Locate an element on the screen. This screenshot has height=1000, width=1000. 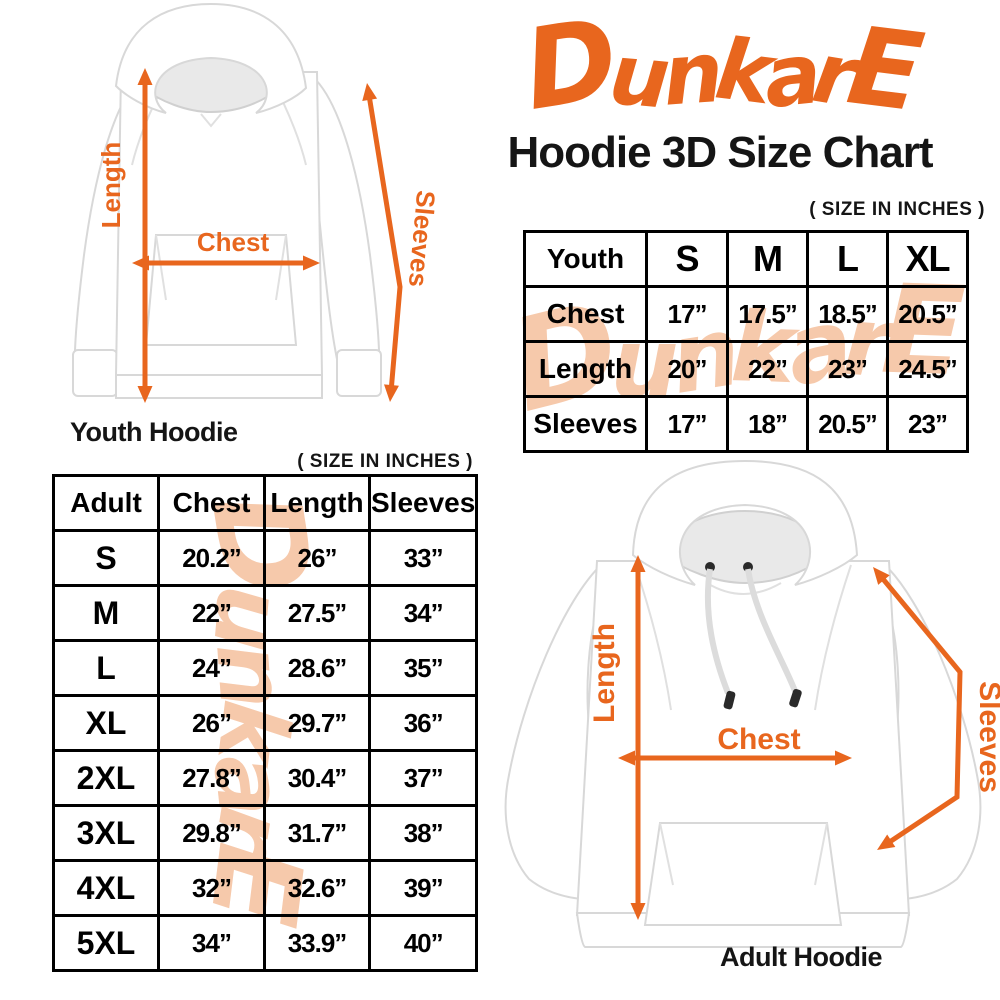
cell: 29.7” is located at coordinates (317, 723).